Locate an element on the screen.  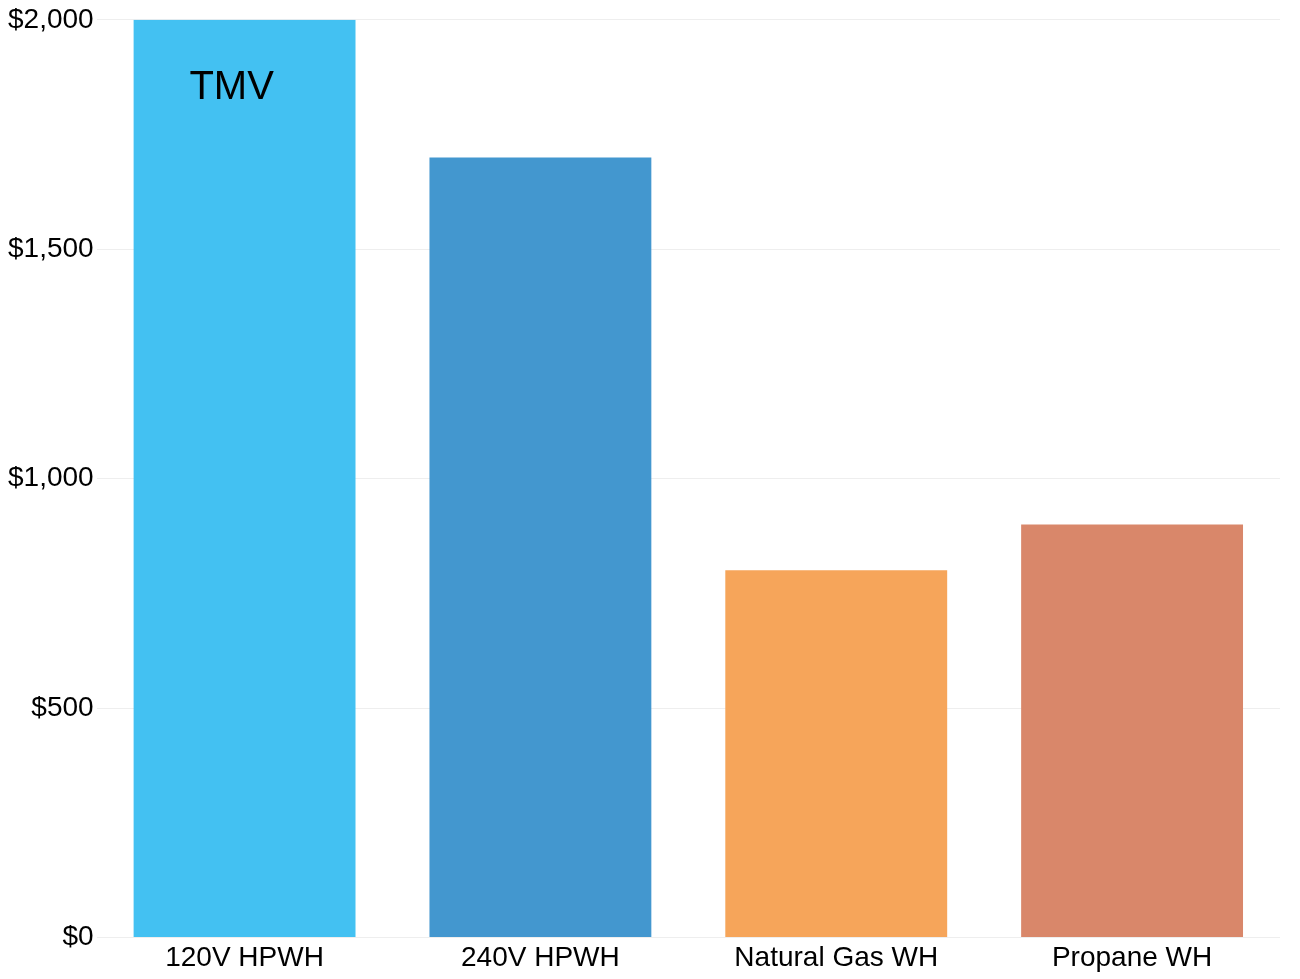
annotation: TMV is located at coordinates (232, 84).